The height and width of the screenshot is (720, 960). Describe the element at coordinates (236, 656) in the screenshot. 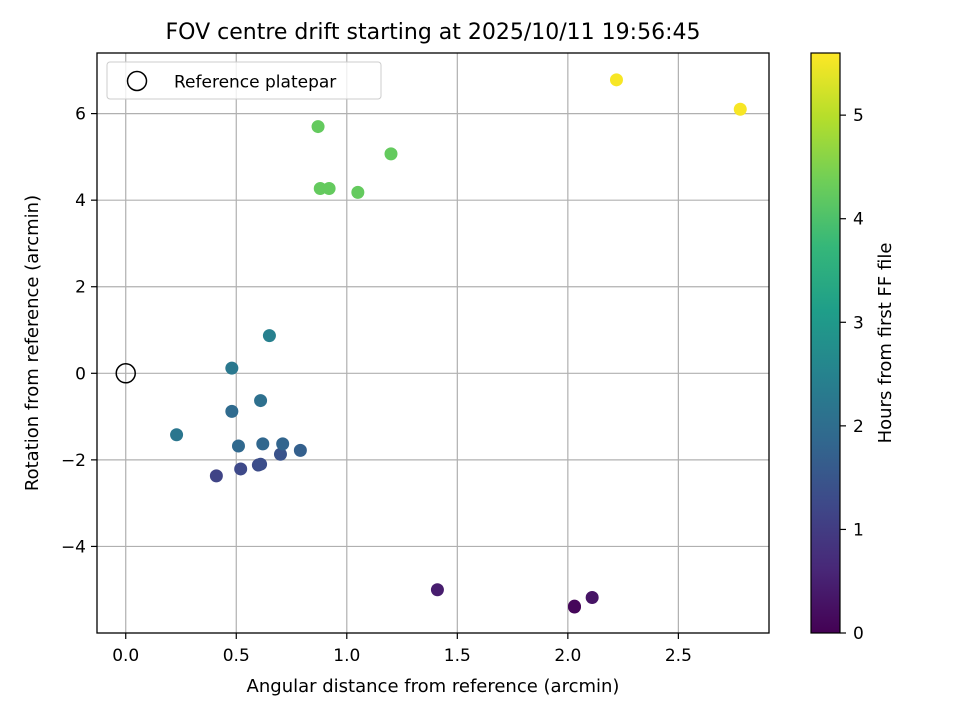

I see `x-tick-label: 0.5` at that location.